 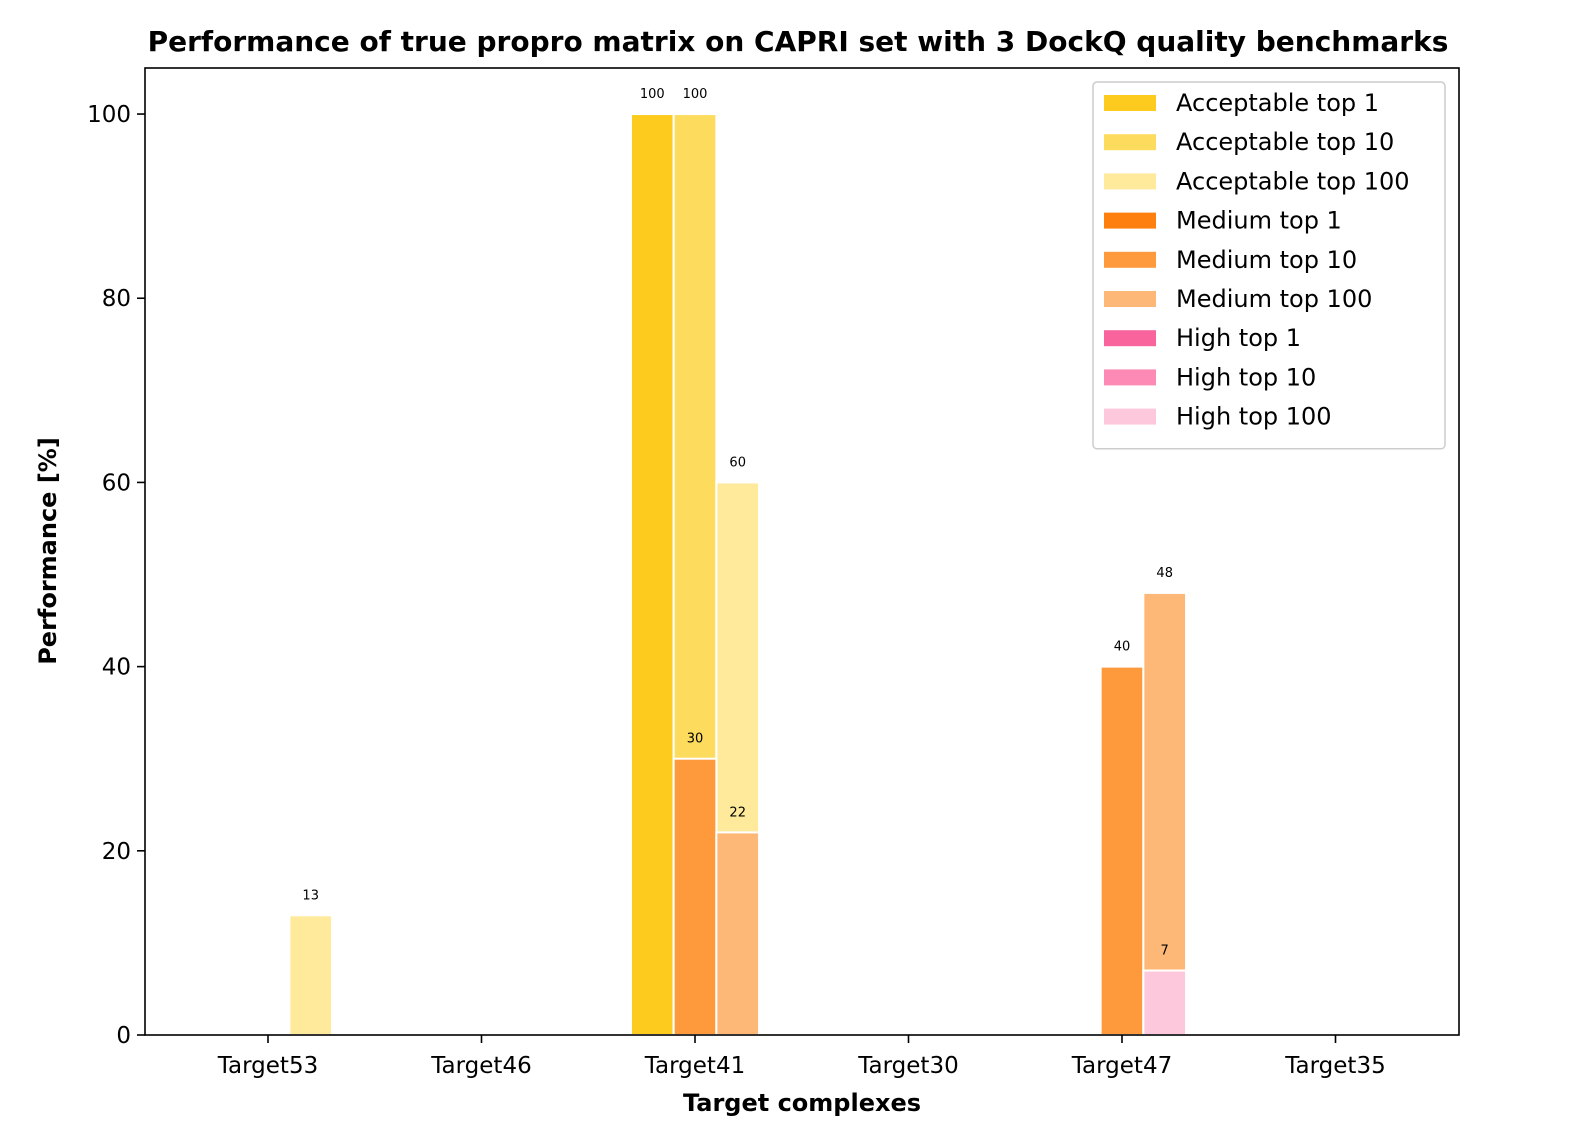 I want to click on legend-label-high-top-1: High top 1, so click(x=1238, y=338).